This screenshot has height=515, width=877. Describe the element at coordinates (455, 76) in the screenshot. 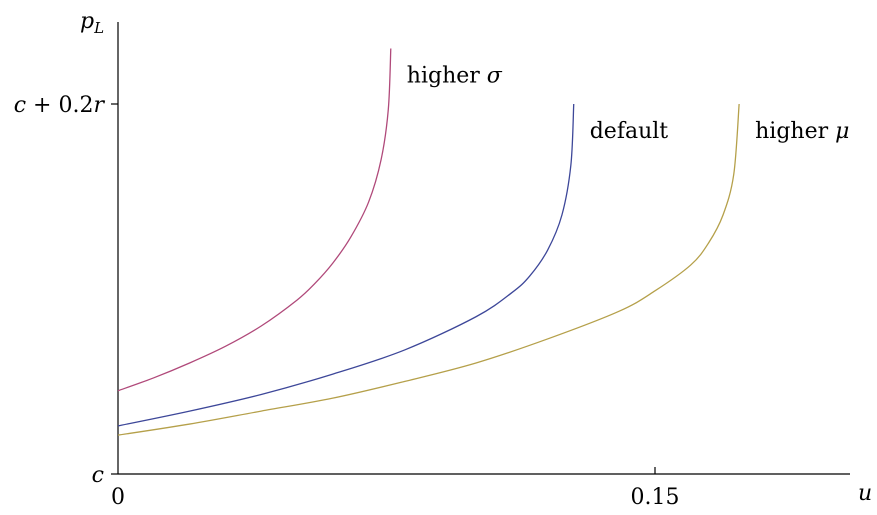

I see `series-label-0: higher σ` at that location.